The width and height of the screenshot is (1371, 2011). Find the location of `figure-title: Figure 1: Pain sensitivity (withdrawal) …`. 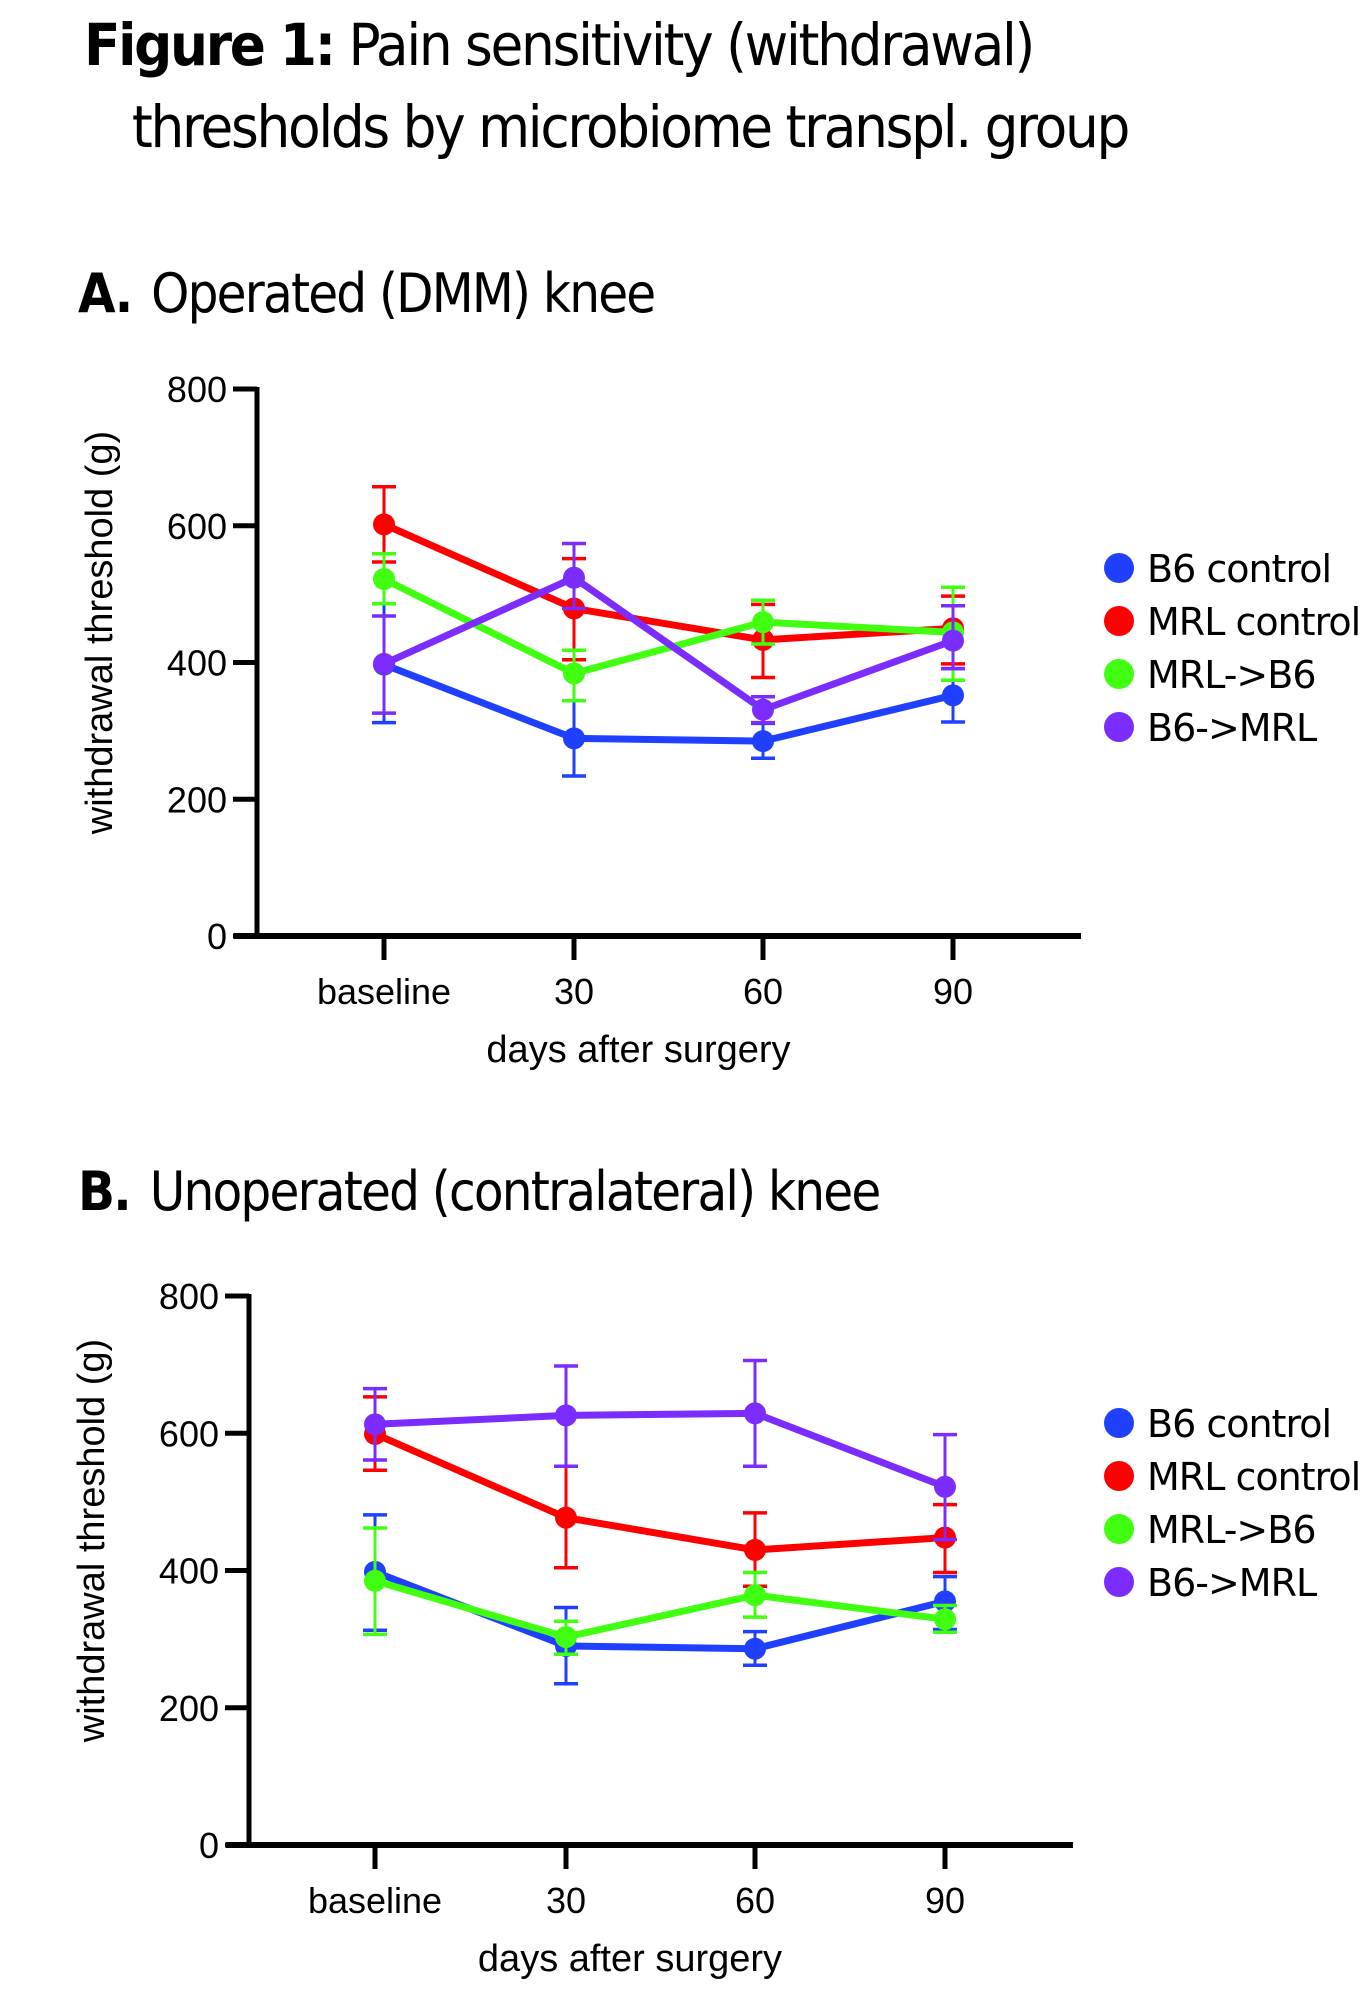

figure-title: Figure 1: Pain sensitivity (withdrawal) … is located at coordinates (607, 86).